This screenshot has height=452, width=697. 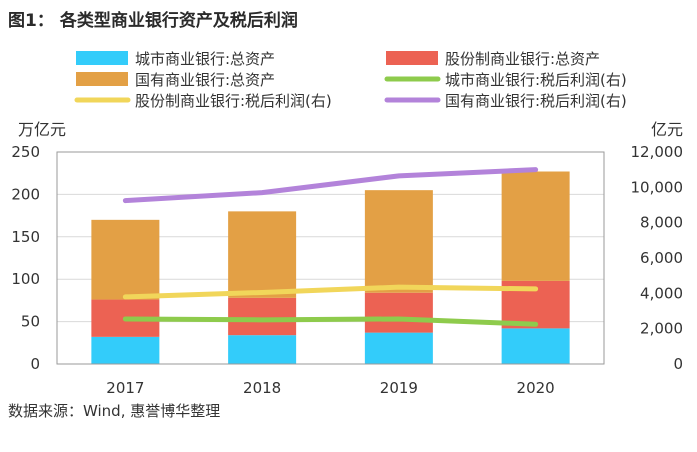 What do you see at coordinates (657, 152) in the screenshot?
I see `right-tick-label: 12,000` at bounding box center [657, 152].